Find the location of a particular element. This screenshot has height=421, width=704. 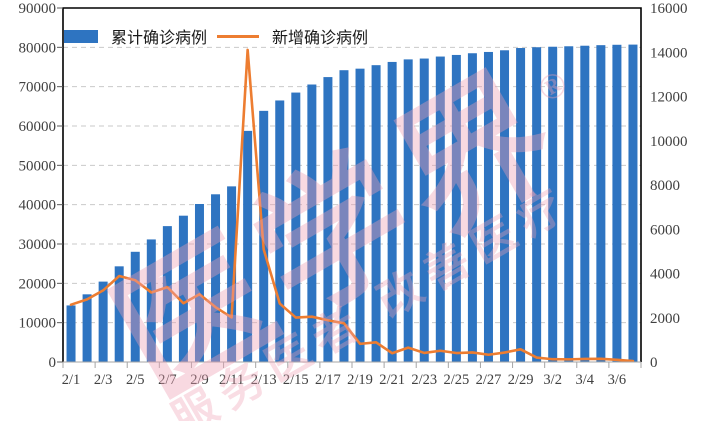

x-axis-label: 2/1 is located at coordinates (71, 380).